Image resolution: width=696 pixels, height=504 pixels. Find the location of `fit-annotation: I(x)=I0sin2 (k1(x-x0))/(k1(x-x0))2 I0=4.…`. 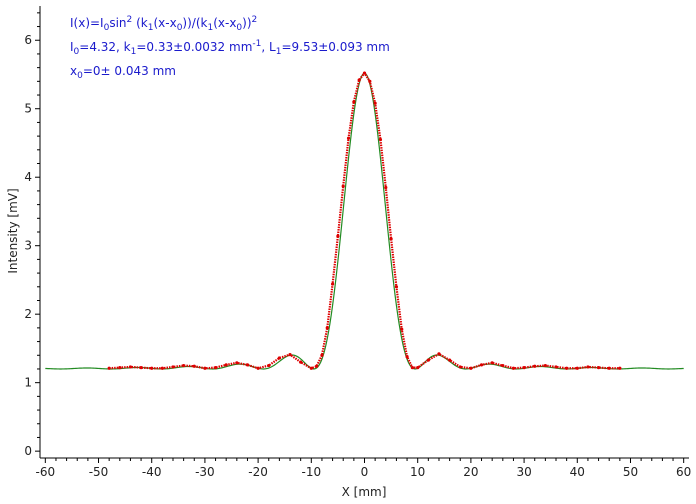

fit-annotation: I(x)=I0sin2 (k1(x-x0))/(k1(x-x0))2 I0=4.… is located at coordinates (230, 48).